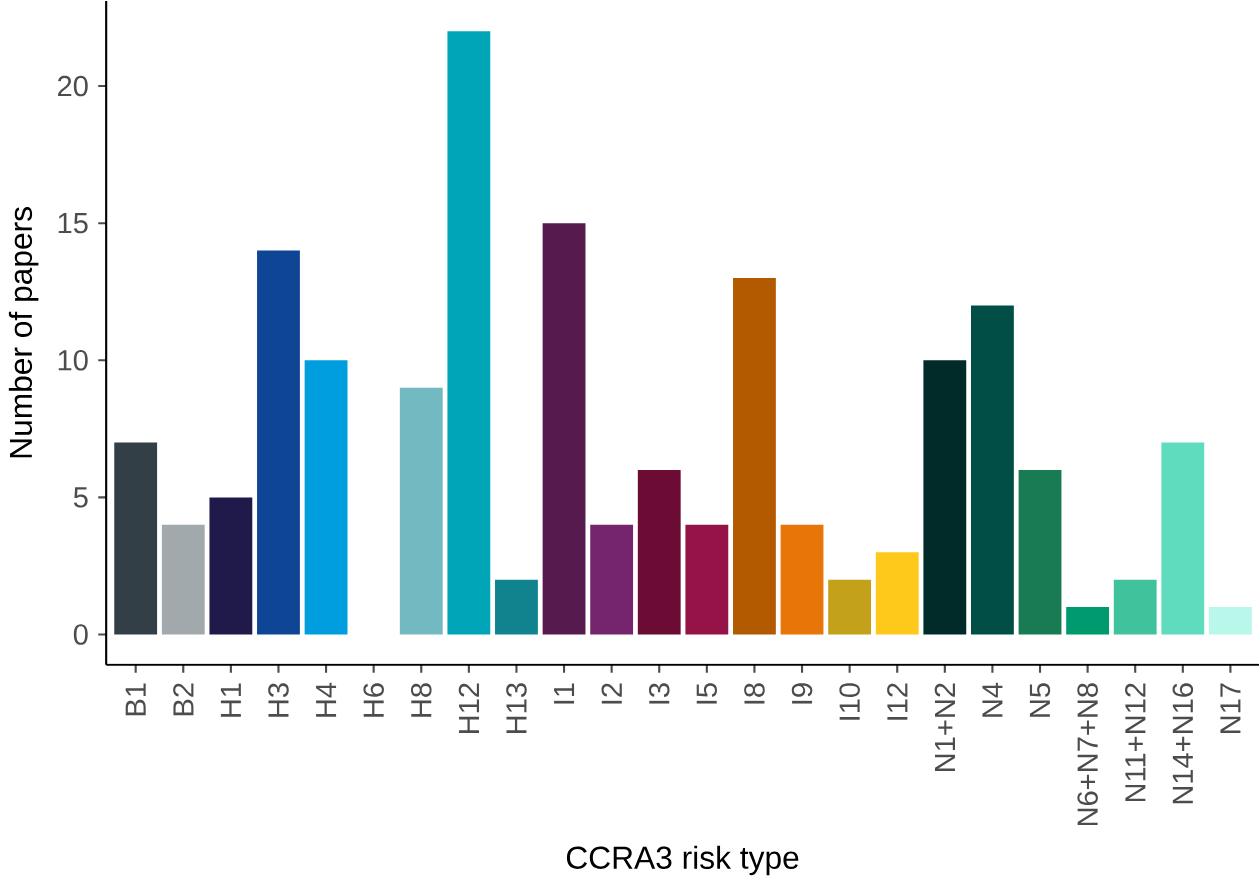 This screenshot has height=884, width=1260. What do you see at coordinates (1087, 754) in the screenshot?
I see `x-tick-label: N6+N7+N8` at bounding box center [1087, 754].